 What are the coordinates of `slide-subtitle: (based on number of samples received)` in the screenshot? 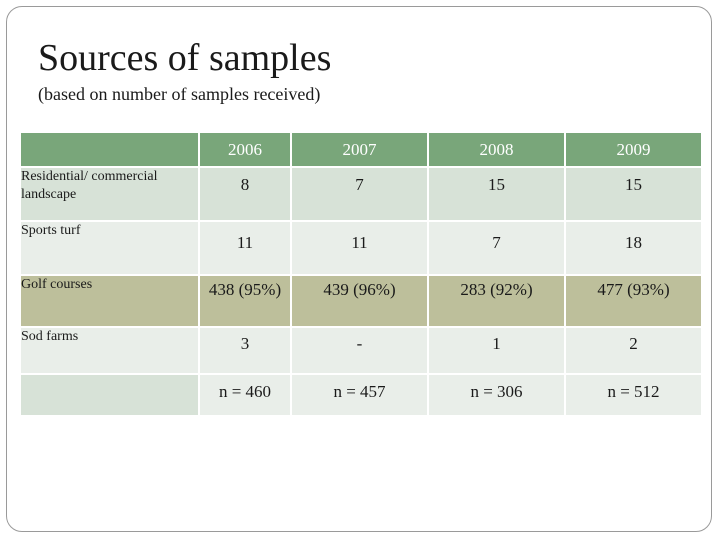 It's located at (179, 94).